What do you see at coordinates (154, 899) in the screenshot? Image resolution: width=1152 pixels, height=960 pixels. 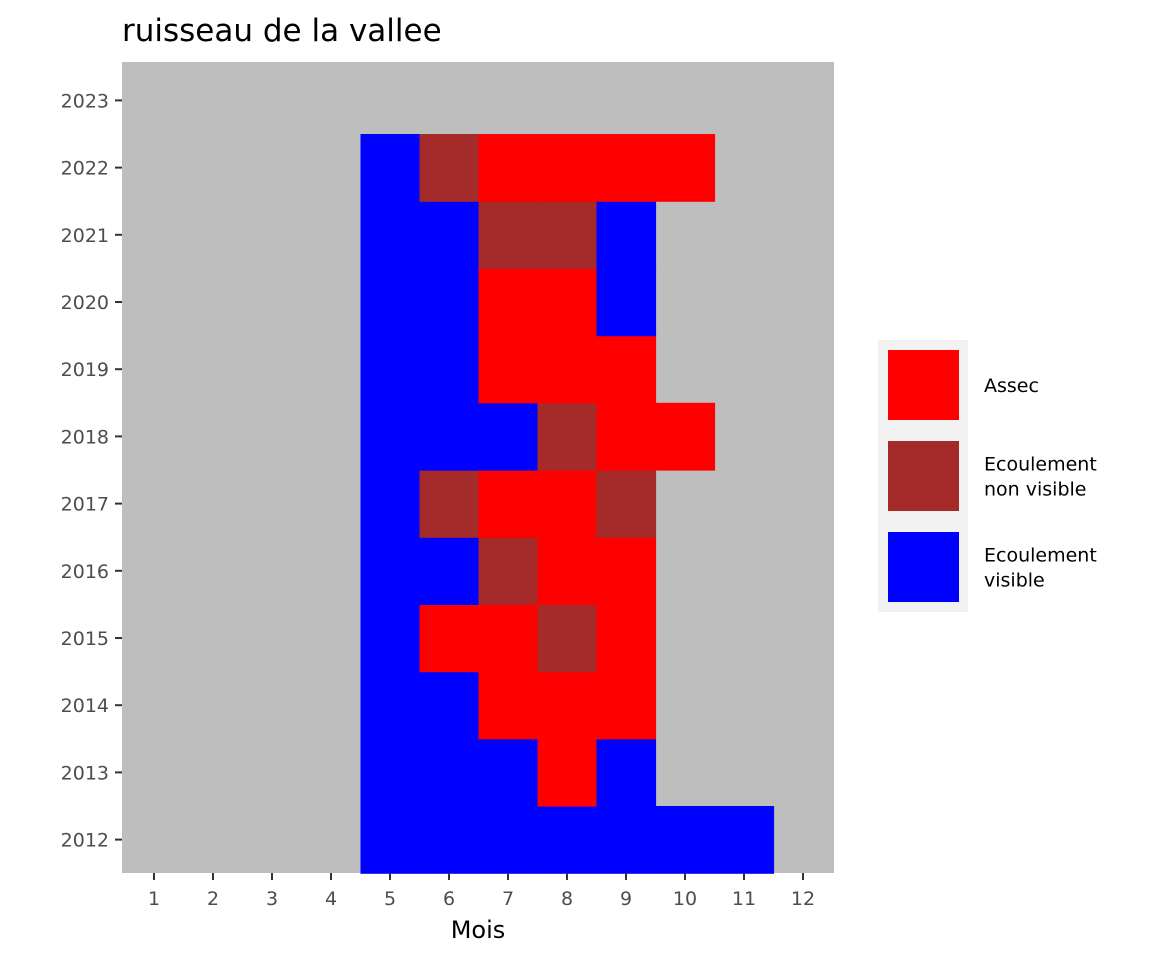 I see `x-tick-label: 1` at bounding box center [154, 899].